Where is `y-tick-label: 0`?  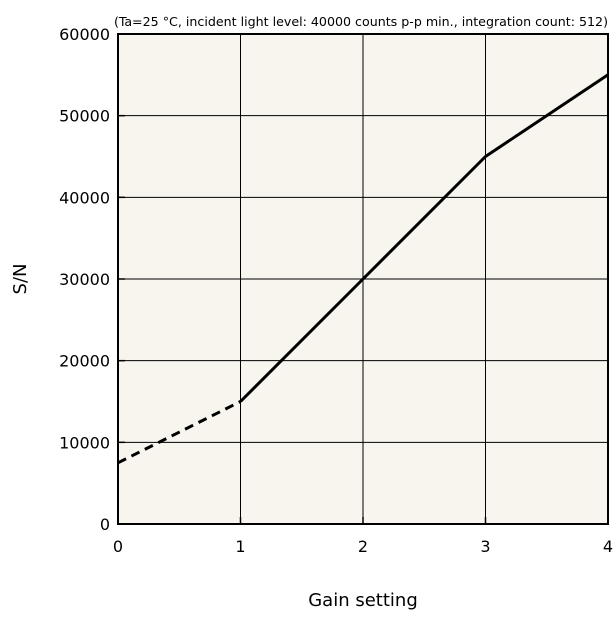 y-tick-label: 0 is located at coordinates (105, 524).